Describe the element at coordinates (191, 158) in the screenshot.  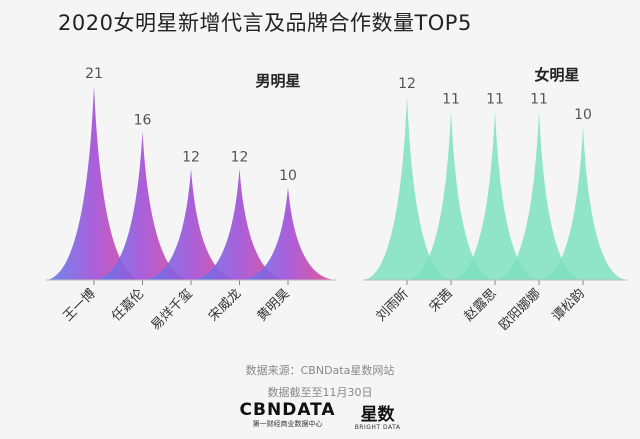
I see `male-value-label-3: 12` at that location.